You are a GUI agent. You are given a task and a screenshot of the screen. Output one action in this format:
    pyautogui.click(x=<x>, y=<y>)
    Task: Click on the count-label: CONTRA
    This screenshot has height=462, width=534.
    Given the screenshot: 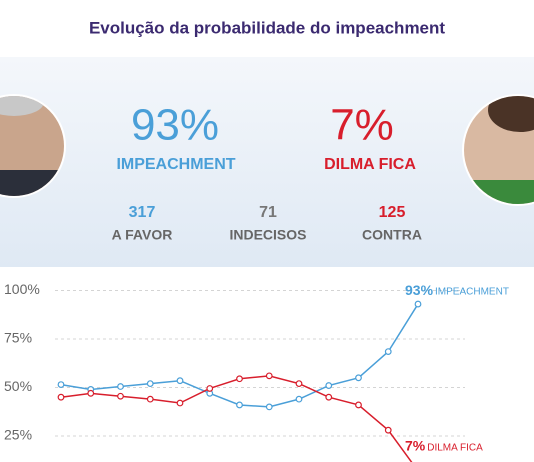 What is the action you would take?
    pyautogui.click(x=392, y=235)
    